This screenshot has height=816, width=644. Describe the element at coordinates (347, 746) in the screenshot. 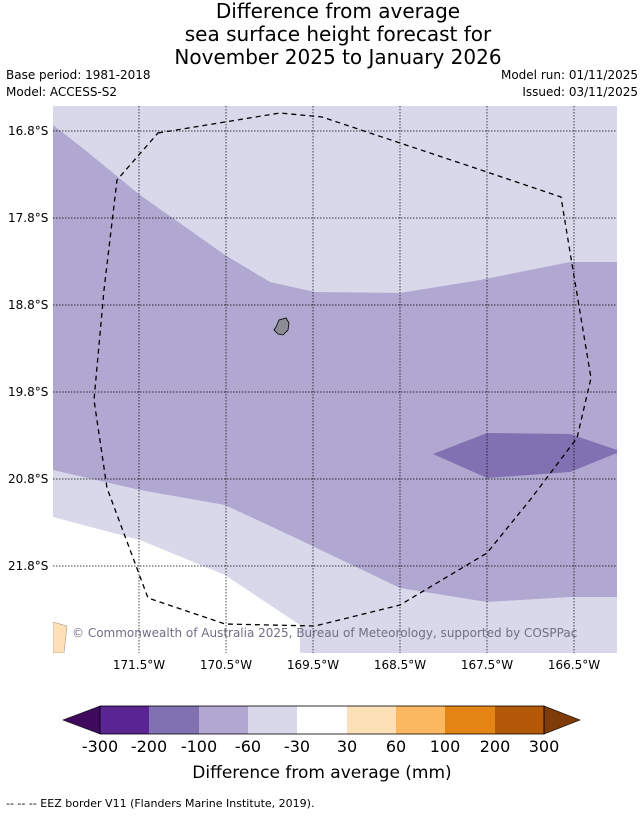

I see `colorbar-tick-30: 30` at that location.